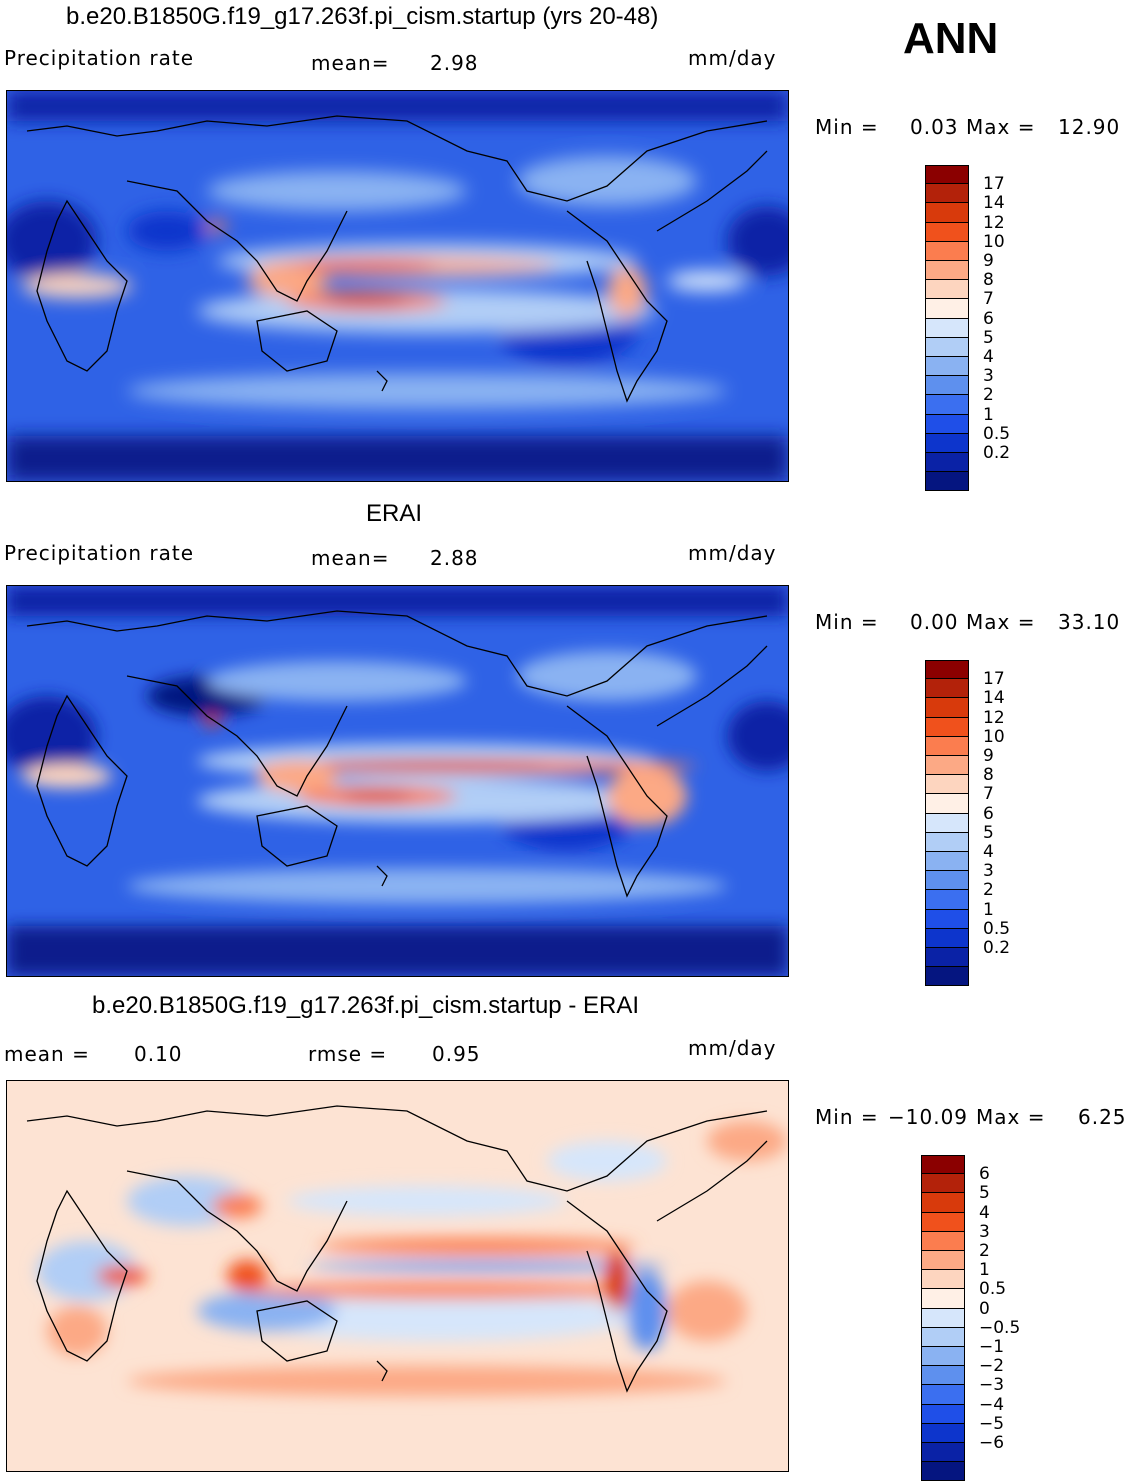 The image size is (1128, 1481). Describe the element at coordinates (988, 794) in the screenshot. I see `colorbar-tick-label: 7` at that location.